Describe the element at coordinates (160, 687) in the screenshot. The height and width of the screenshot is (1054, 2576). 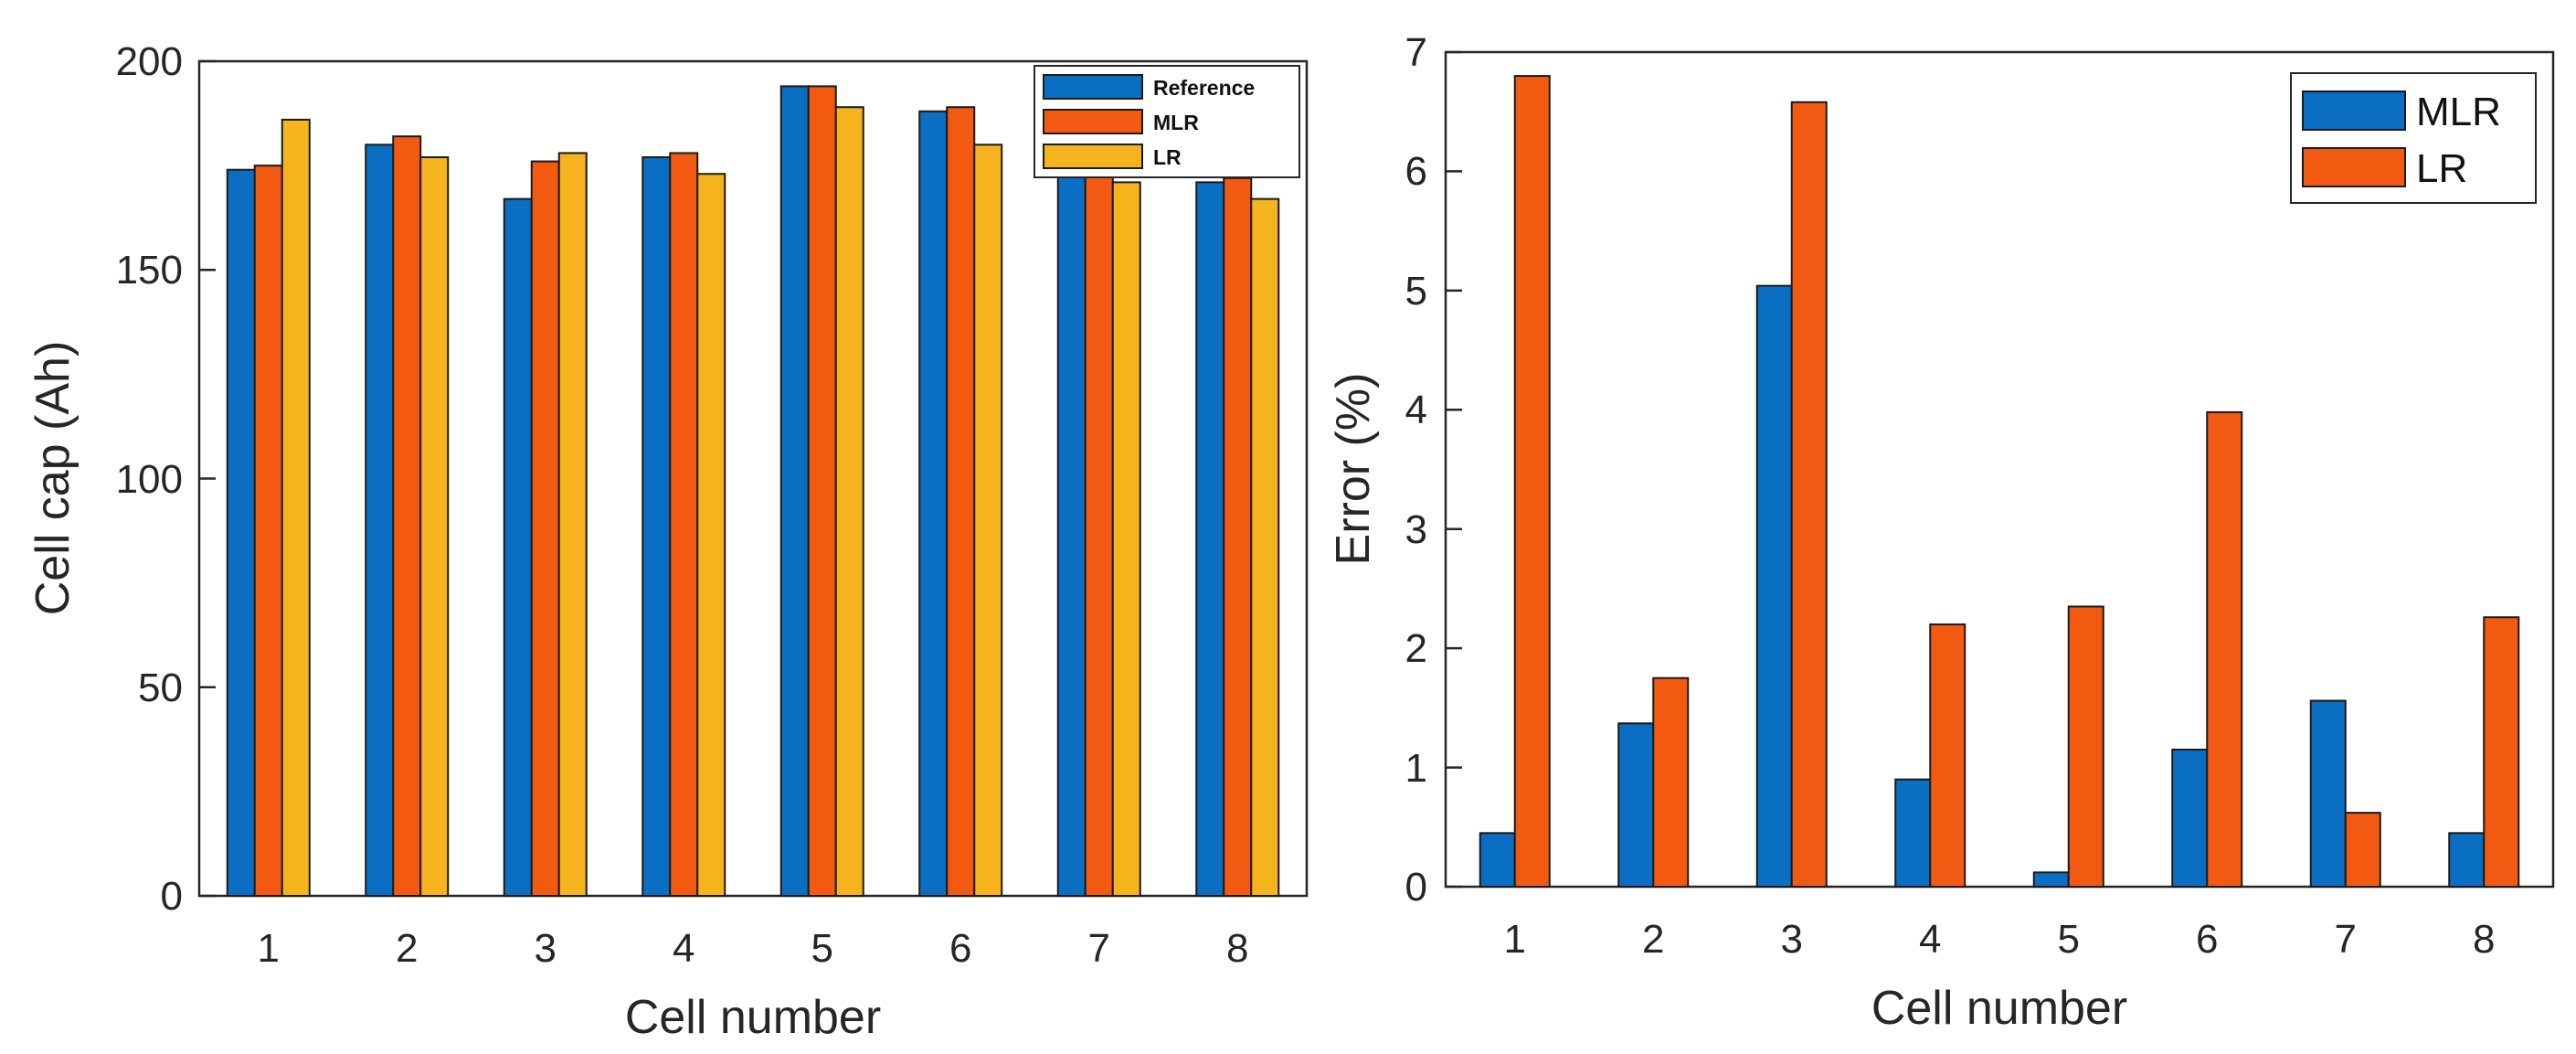
I see `y-tick-label: 50` at that location.